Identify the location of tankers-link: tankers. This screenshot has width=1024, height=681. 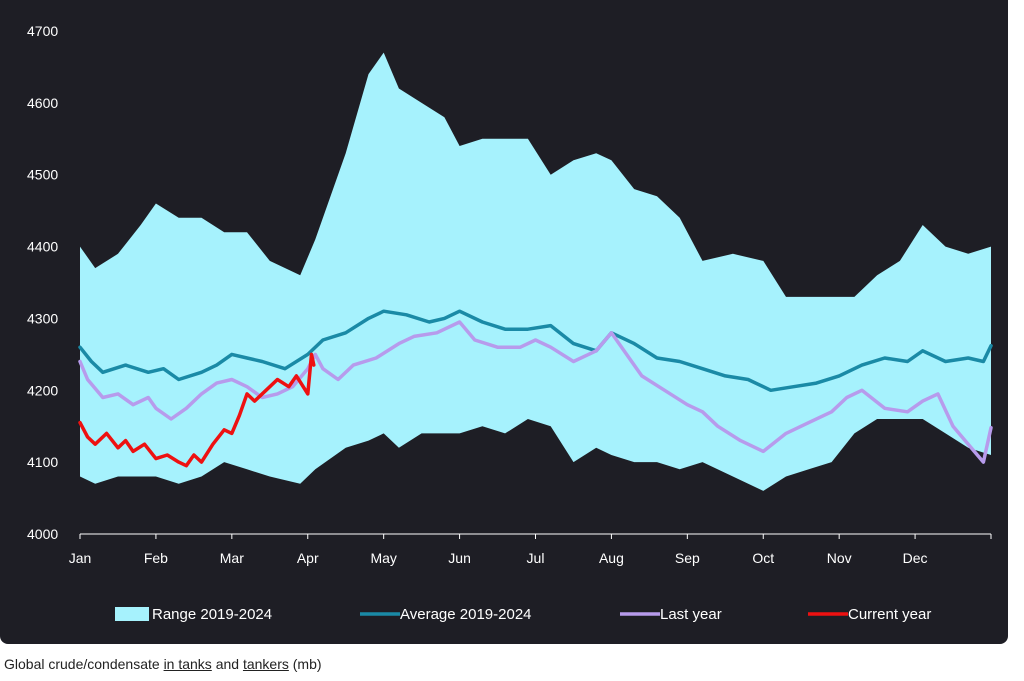
(265, 664).